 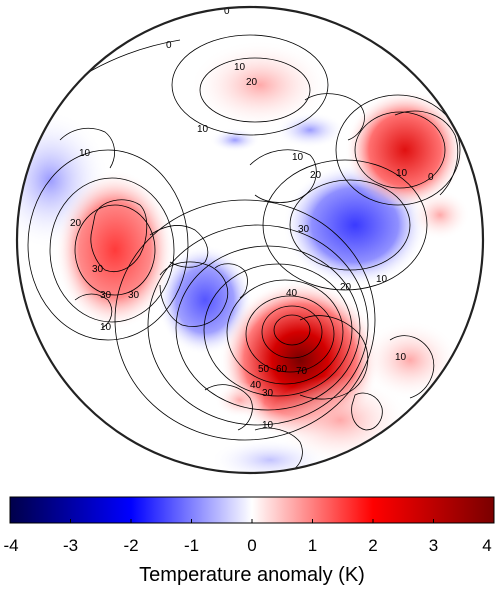 What do you see at coordinates (310, 130) in the screenshot?
I see `cool-anomaly-bering` at bounding box center [310, 130].